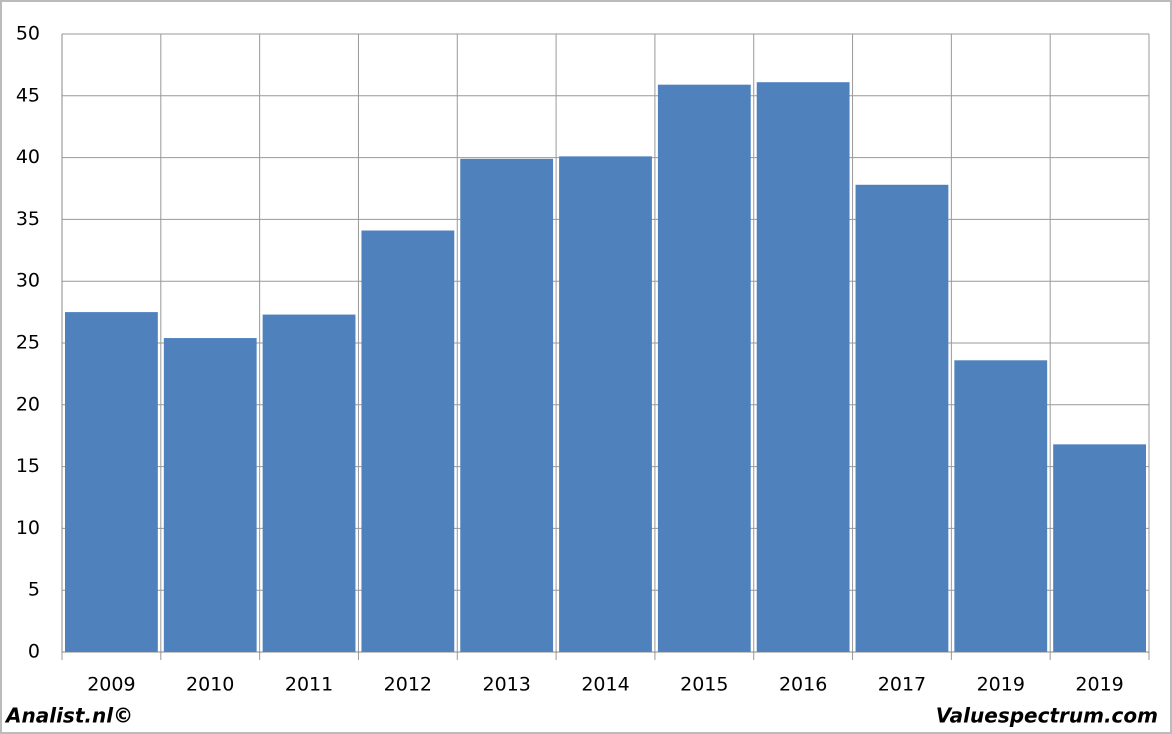 The width and height of the screenshot is (1172, 734). What do you see at coordinates (28, 343) in the screenshot?
I see `y-tick-label: 25` at bounding box center [28, 343].